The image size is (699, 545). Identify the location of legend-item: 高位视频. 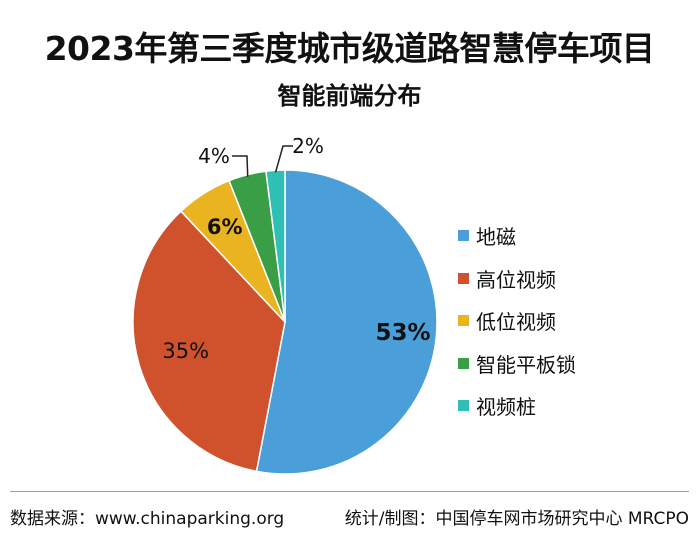
(517, 280).